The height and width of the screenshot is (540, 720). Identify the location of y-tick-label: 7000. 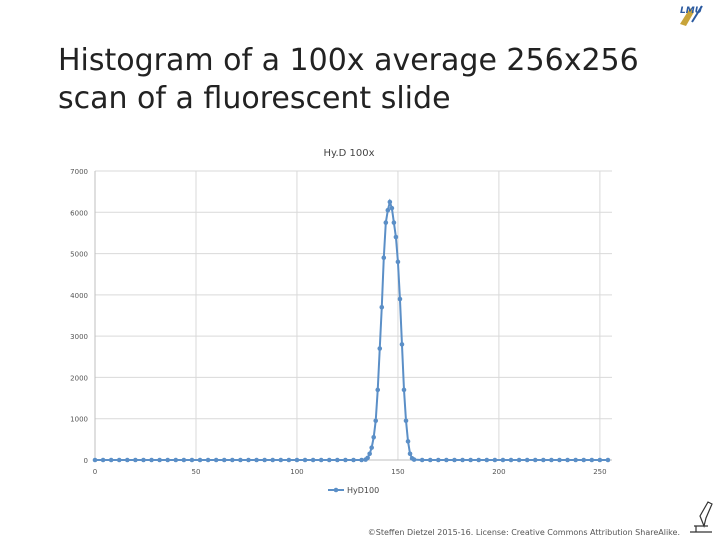
(79, 172).